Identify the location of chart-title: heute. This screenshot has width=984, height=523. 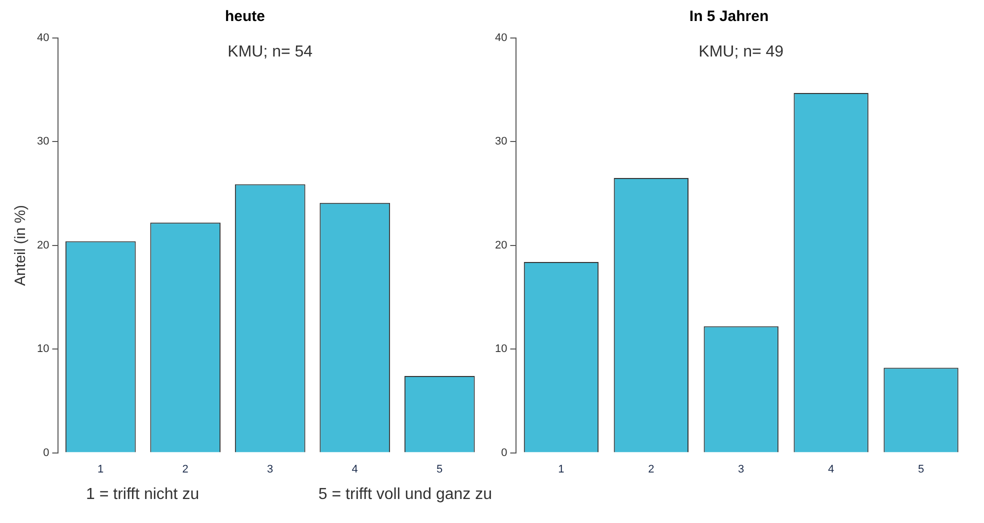
(245, 17).